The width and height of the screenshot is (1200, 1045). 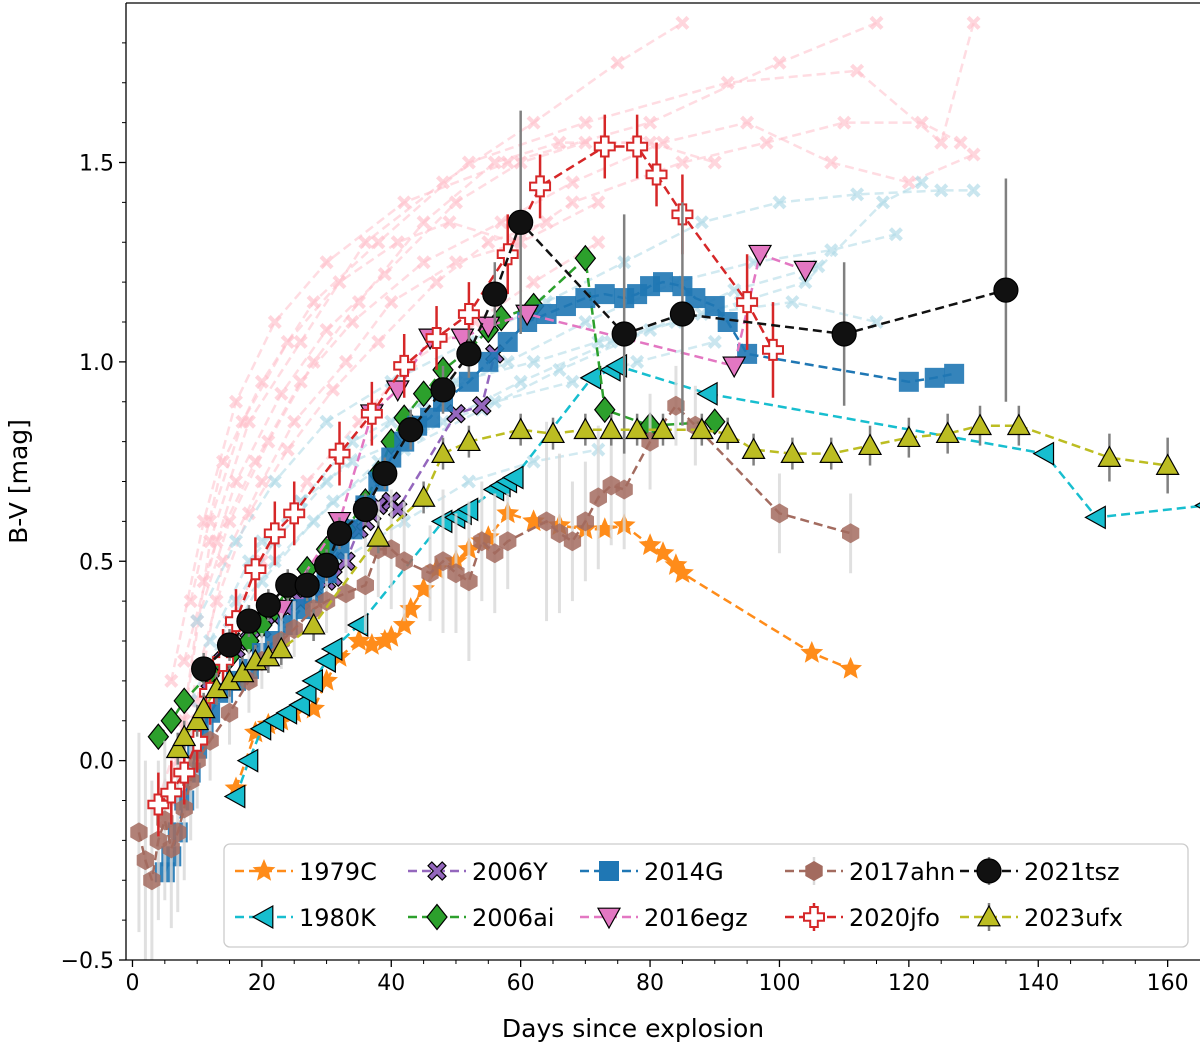 What do you see at coordinates (894, 918) in the screenshot?
I see `legend-label: 2020jfo` at bounding box center [894, 918].